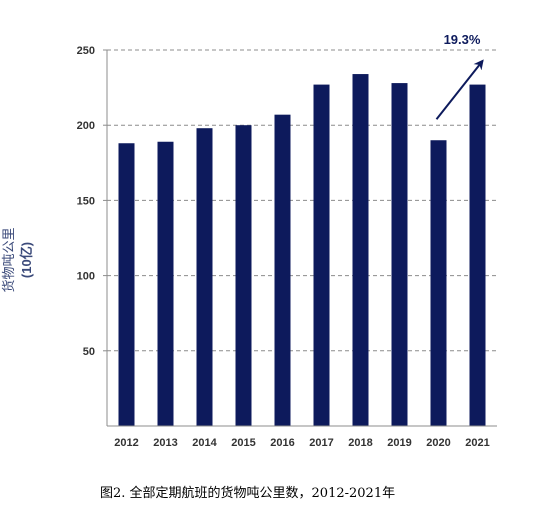 This screenshot has height=529, width=535. What do you see at coordinates (248, 493) in the screenshot?
I see `figure-caption: 图2. 全部定期航班的货物吨公里数，2012-2021年` at bounding box center [248, 493].